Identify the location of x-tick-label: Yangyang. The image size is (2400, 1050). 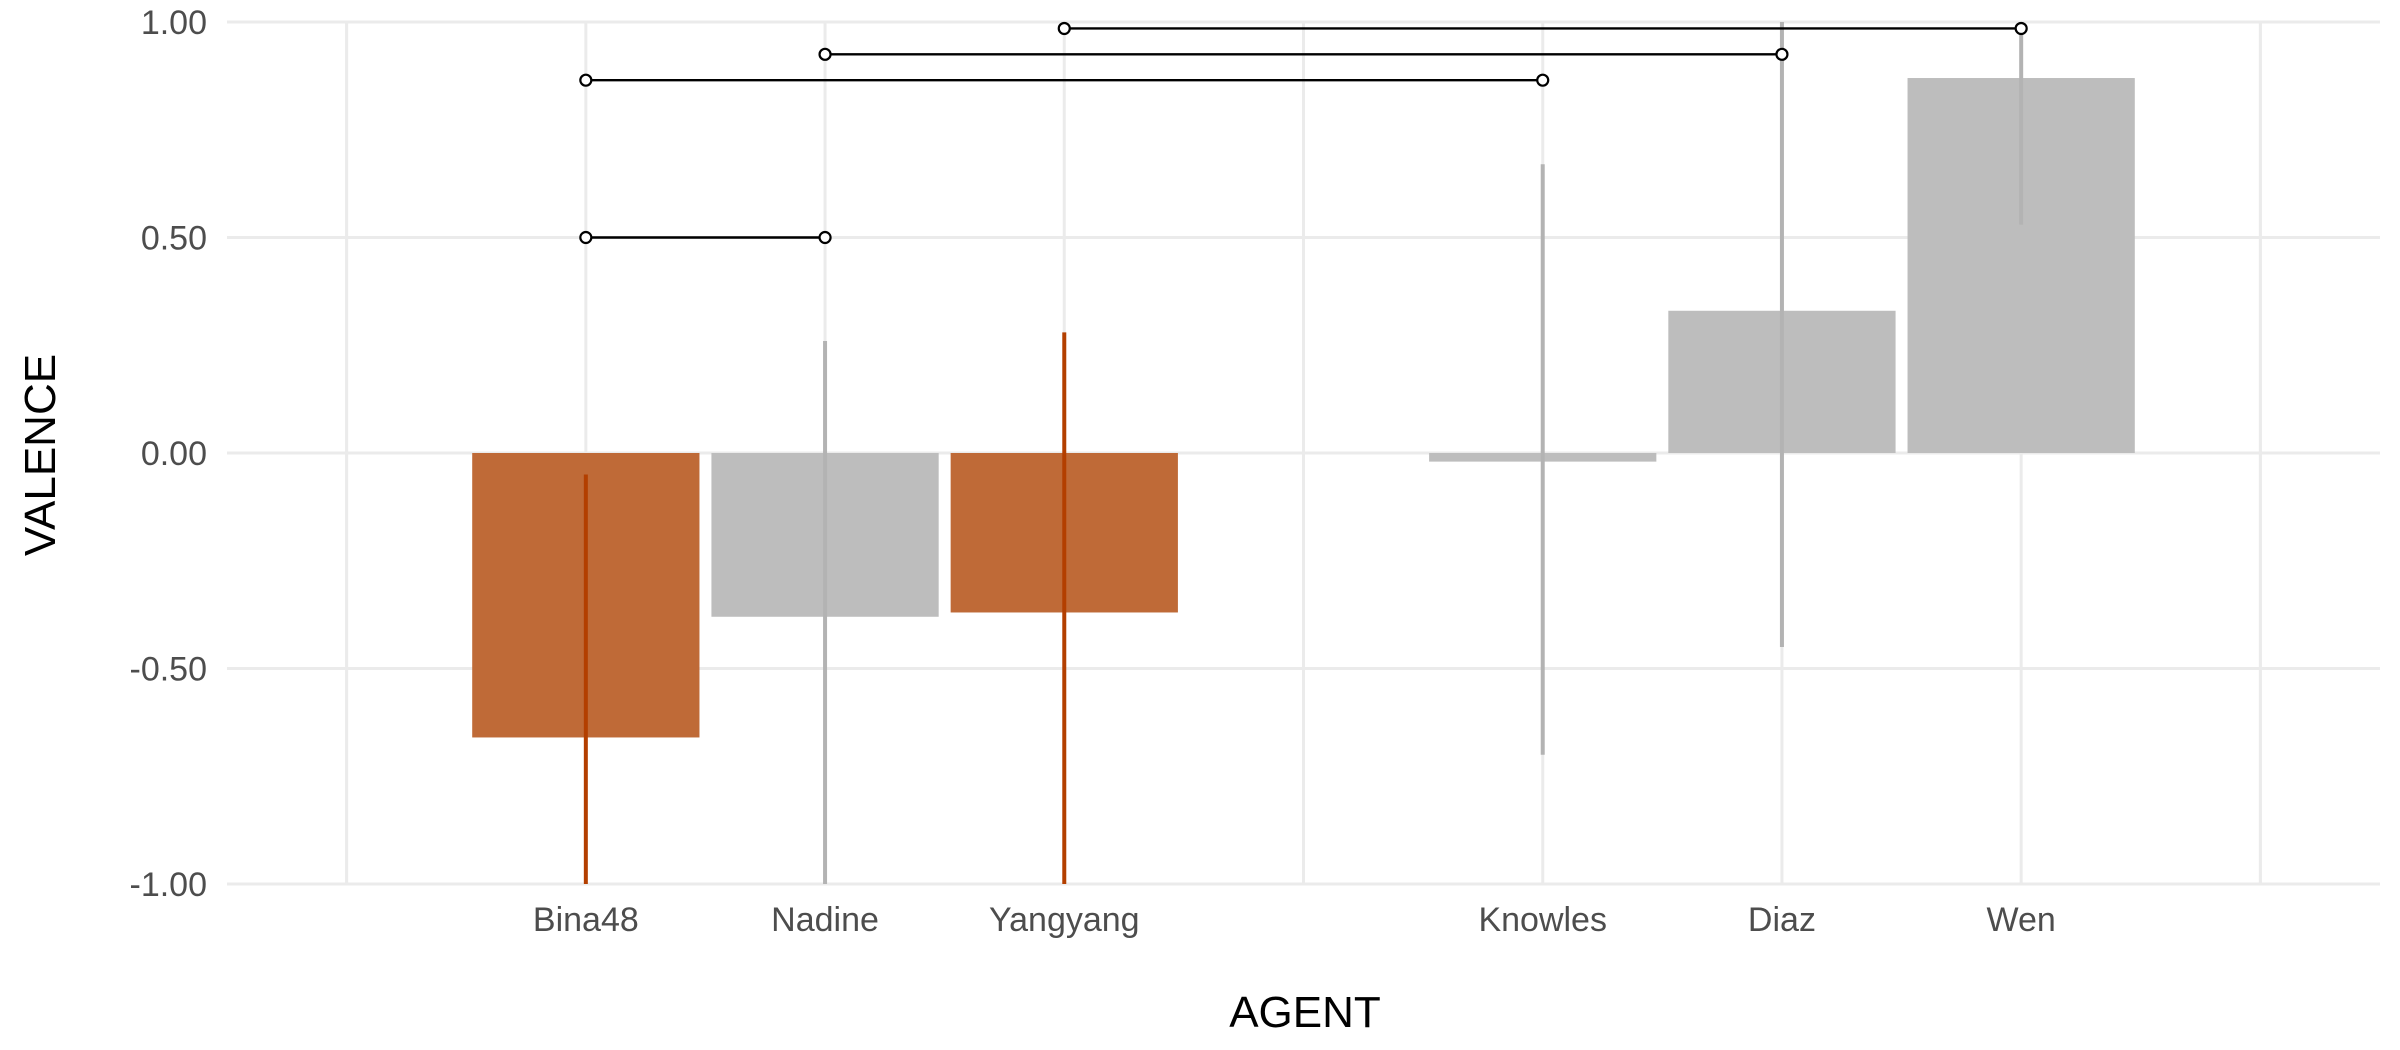
(1064, 920).